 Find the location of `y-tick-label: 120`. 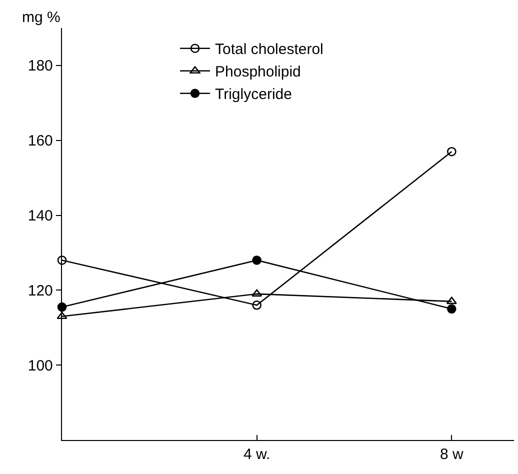

y-tick-label: 120 is located at coordinates (40, 291).